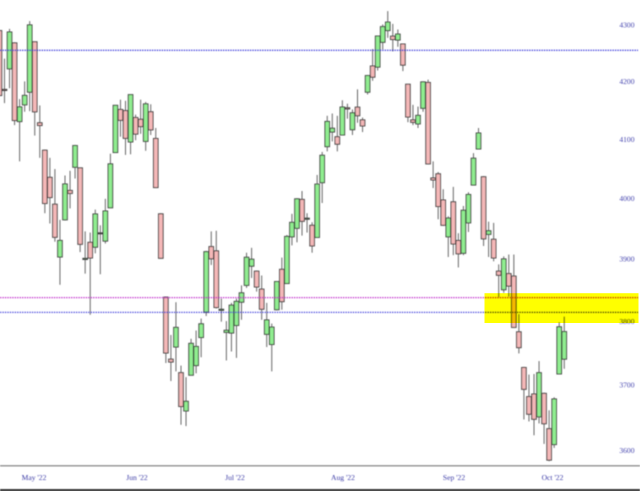  I want to click on svg-text: 4100, so click(626, 139).